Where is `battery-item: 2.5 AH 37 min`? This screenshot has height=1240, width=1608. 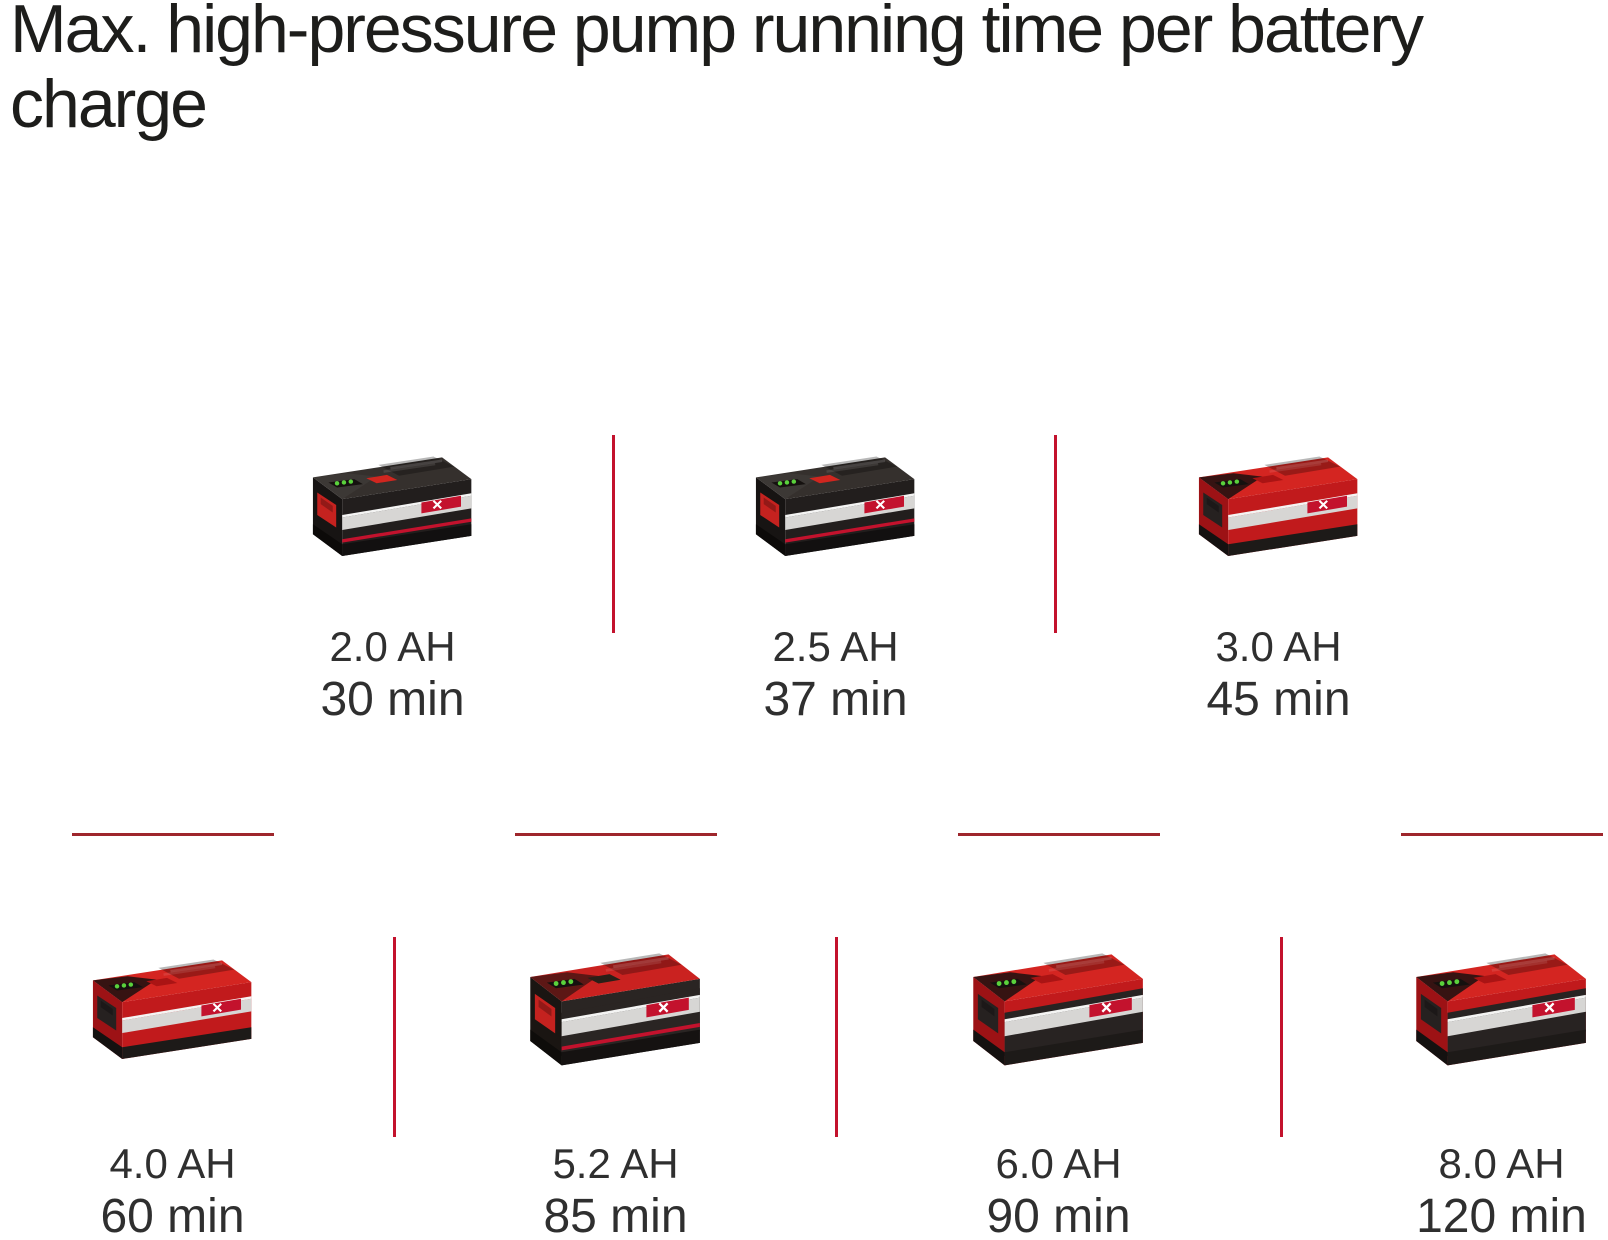
battery-item: 2.5 AH 37 min is located at coordinates (835, 574).